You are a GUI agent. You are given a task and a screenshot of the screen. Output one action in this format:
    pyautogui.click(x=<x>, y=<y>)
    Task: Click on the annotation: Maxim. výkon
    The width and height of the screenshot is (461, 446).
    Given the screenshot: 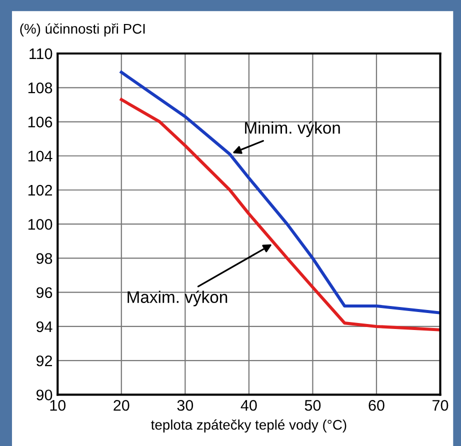 What is the action you would take?
    pyautogui.click(x=178, y=298)
    